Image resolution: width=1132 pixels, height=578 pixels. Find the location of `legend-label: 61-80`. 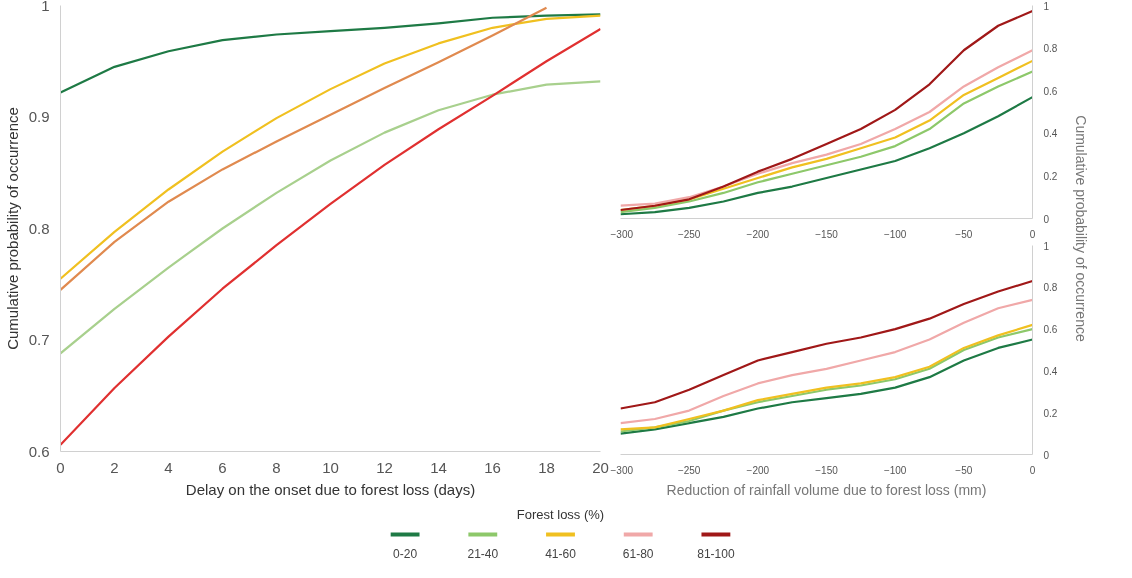

legend-label: 61-80 is located at coordinates (638, 553).